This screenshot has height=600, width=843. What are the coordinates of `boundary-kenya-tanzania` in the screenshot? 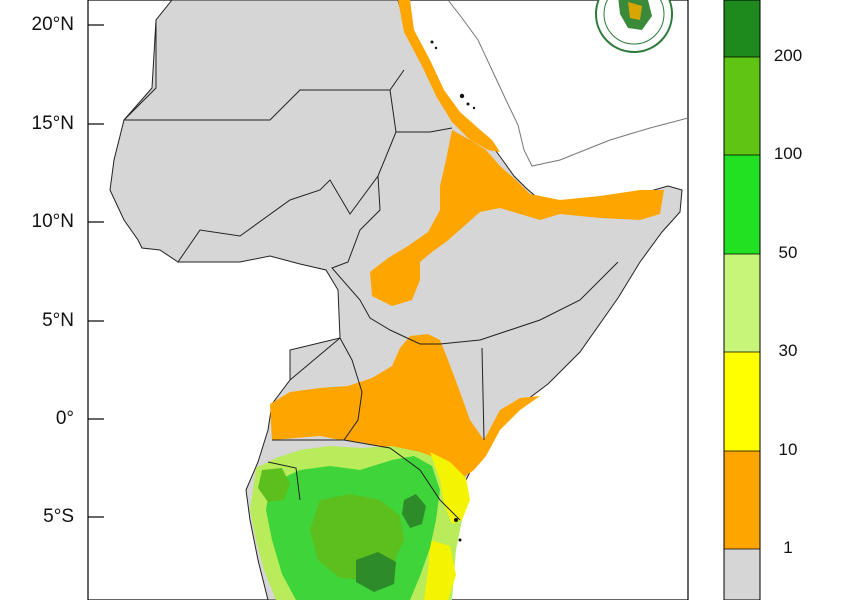 It's located at (366, 480).